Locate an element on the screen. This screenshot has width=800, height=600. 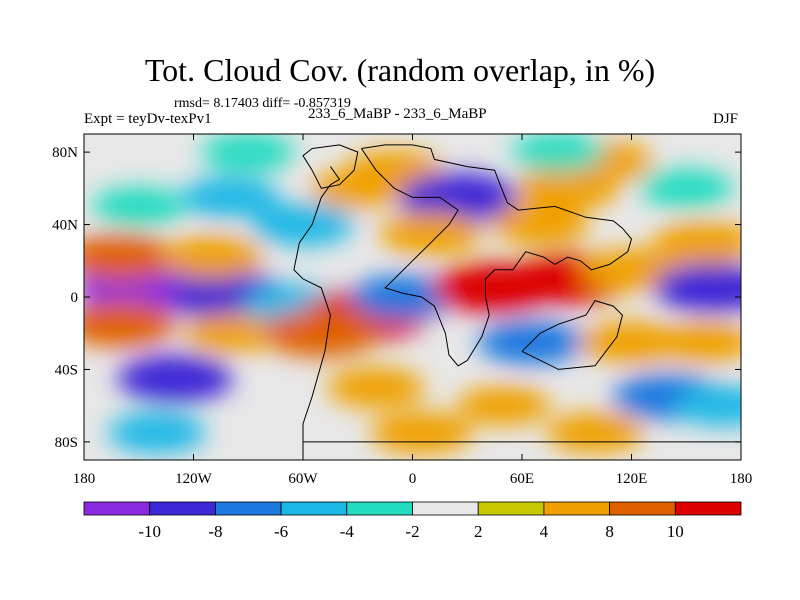
experiment-label: Expt = teyDv-texPv1 is located at coordinates (148, 119).